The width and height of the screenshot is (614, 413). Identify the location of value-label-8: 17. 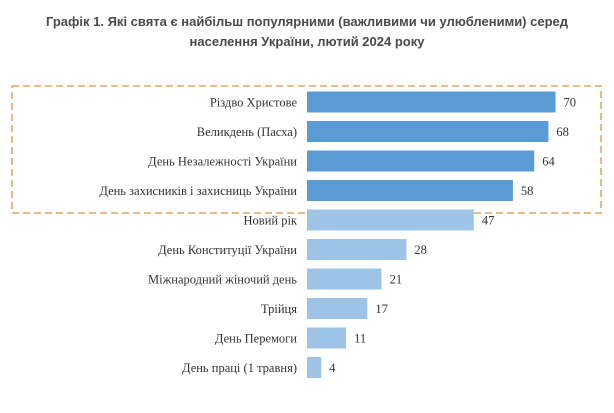
(381, 309).